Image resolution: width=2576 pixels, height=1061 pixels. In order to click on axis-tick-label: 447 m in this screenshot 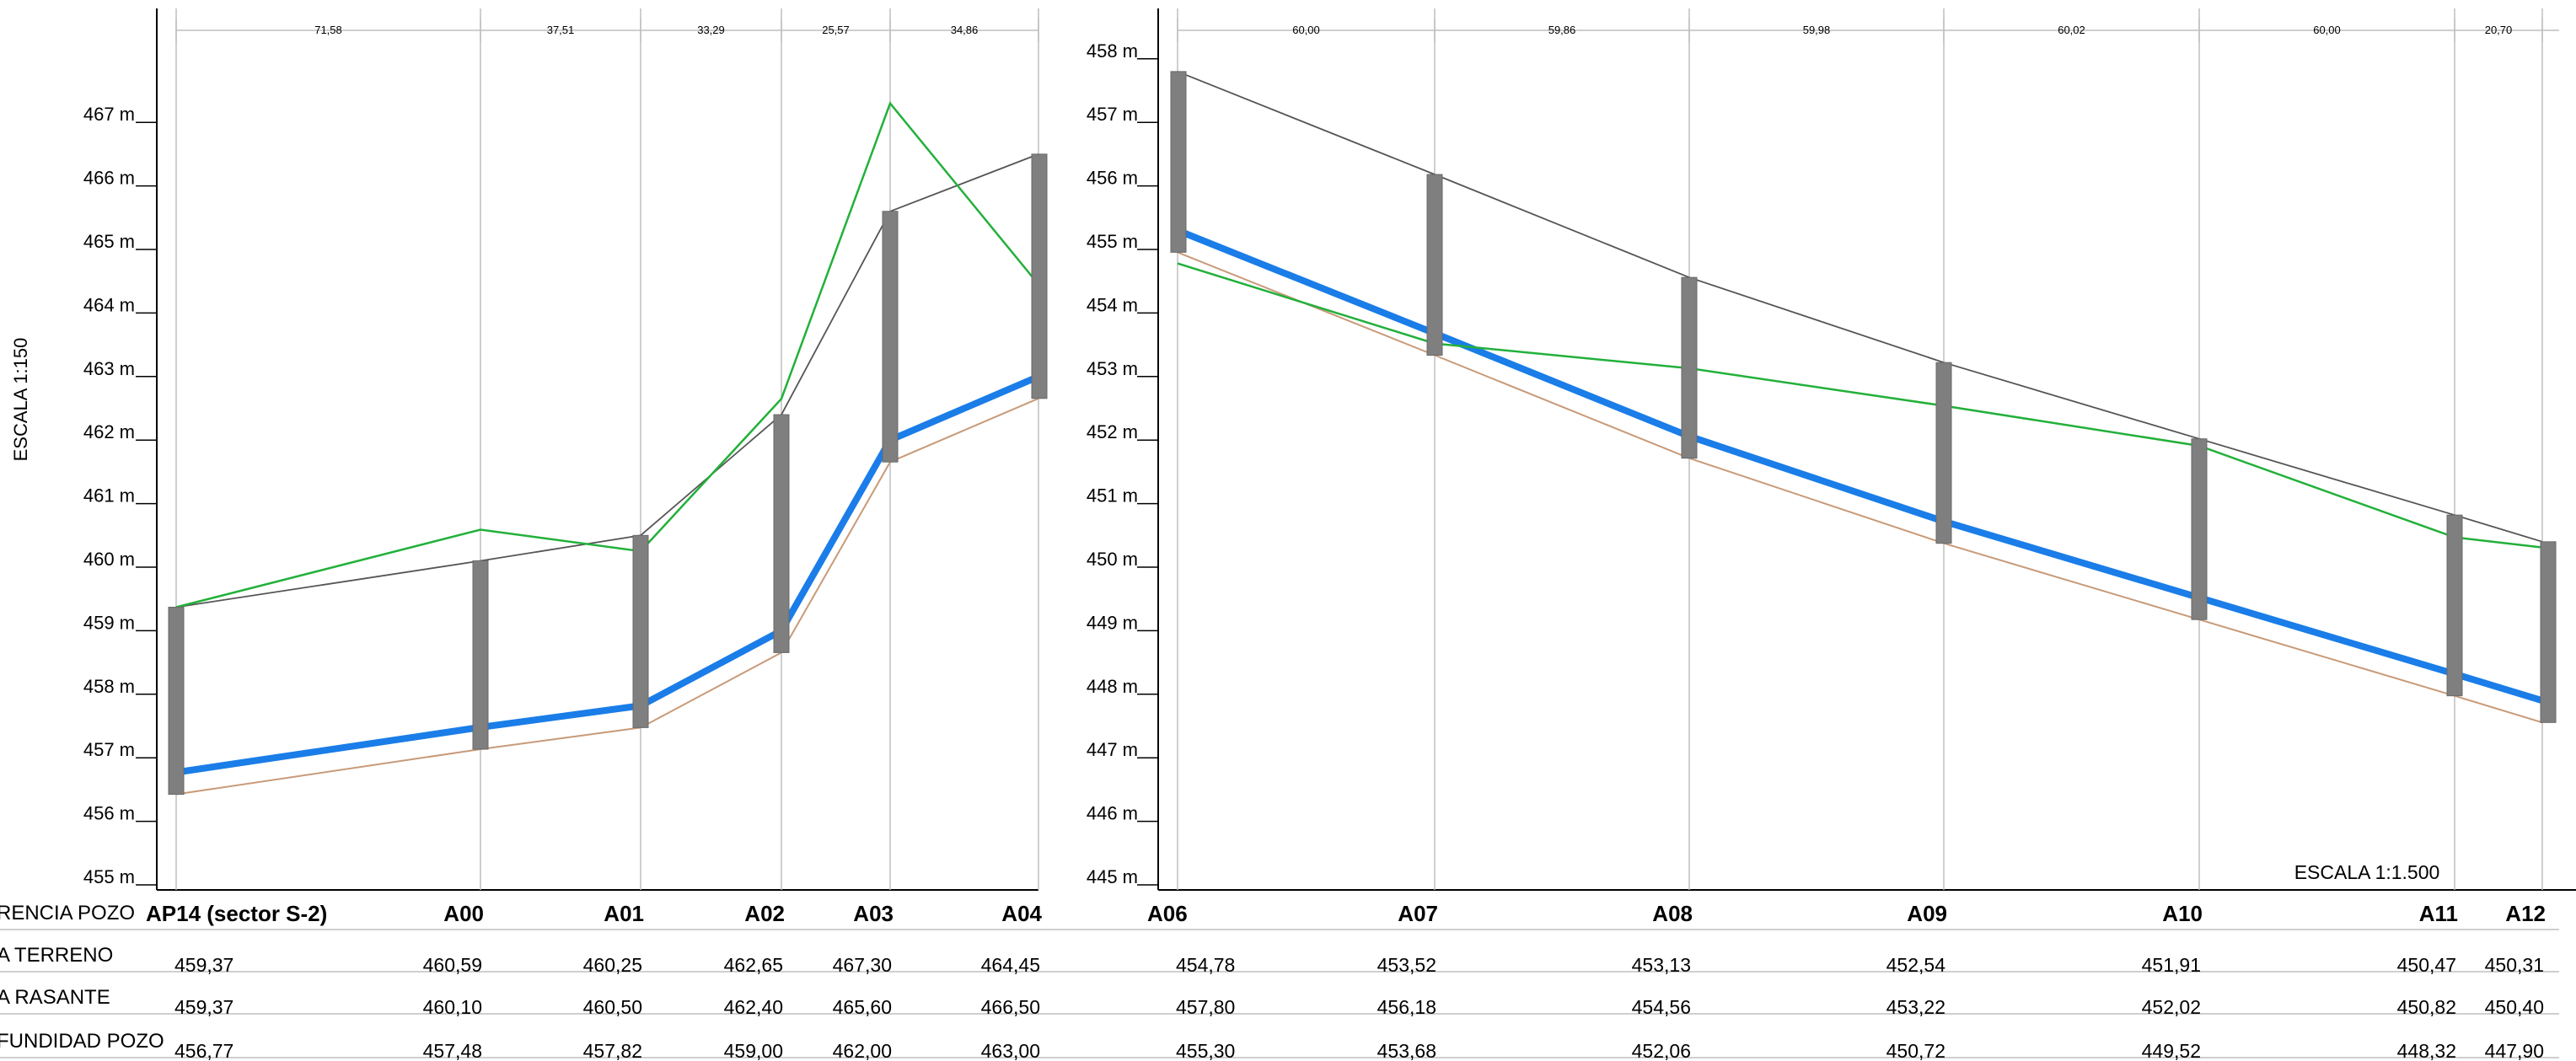, I will do `click(1112, 749)`.